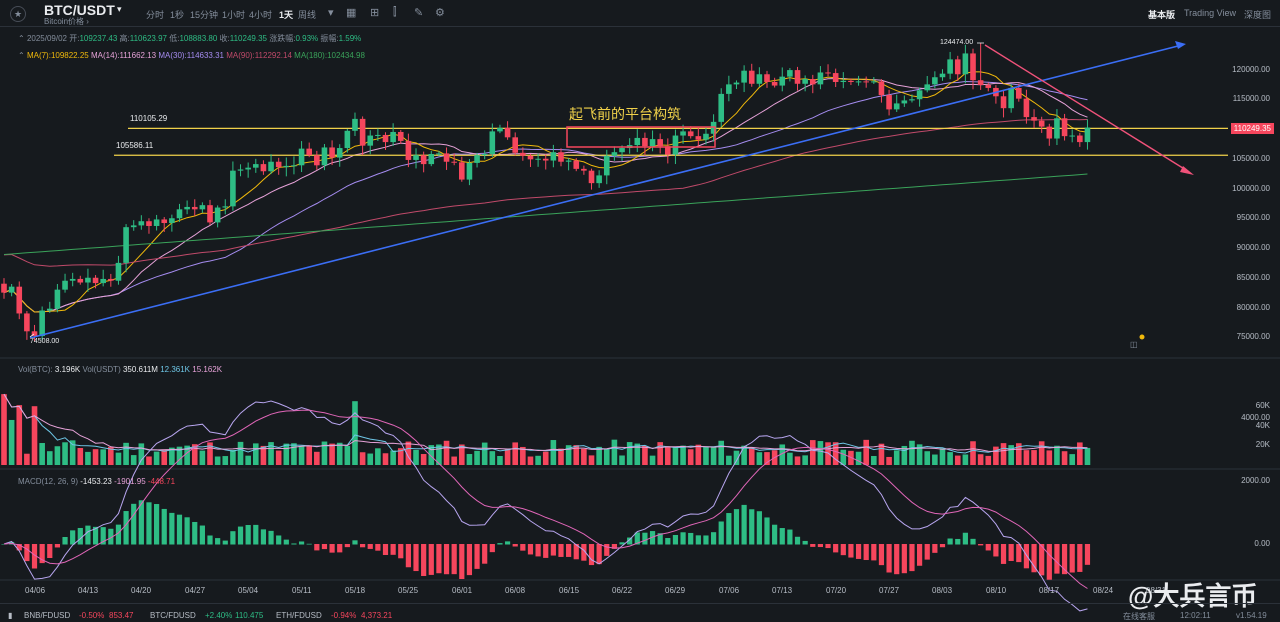 The image size is (1280, 622). Describe the element at coordinates (545, 423) in the screenshot. I see `volume-ma5-line` at that location.